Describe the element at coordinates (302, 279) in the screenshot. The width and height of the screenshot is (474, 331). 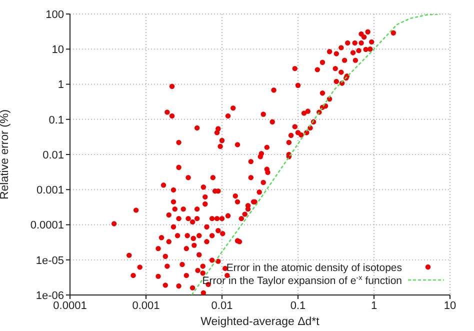
I see `legend-label: Error in the Taylor expansion of e$^{-x}$ function` at that location.